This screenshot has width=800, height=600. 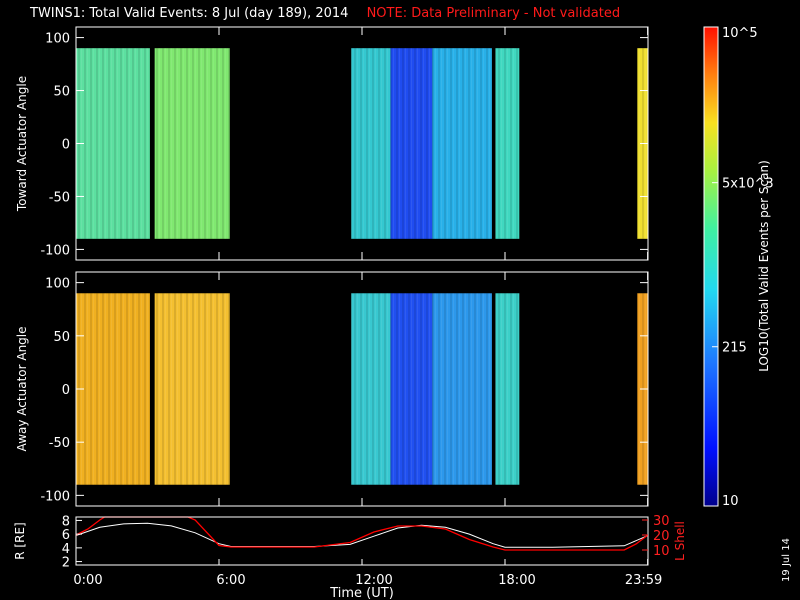 I want to click on y-axis-label: Away Actuator Angle, so click(x=22, y=388).